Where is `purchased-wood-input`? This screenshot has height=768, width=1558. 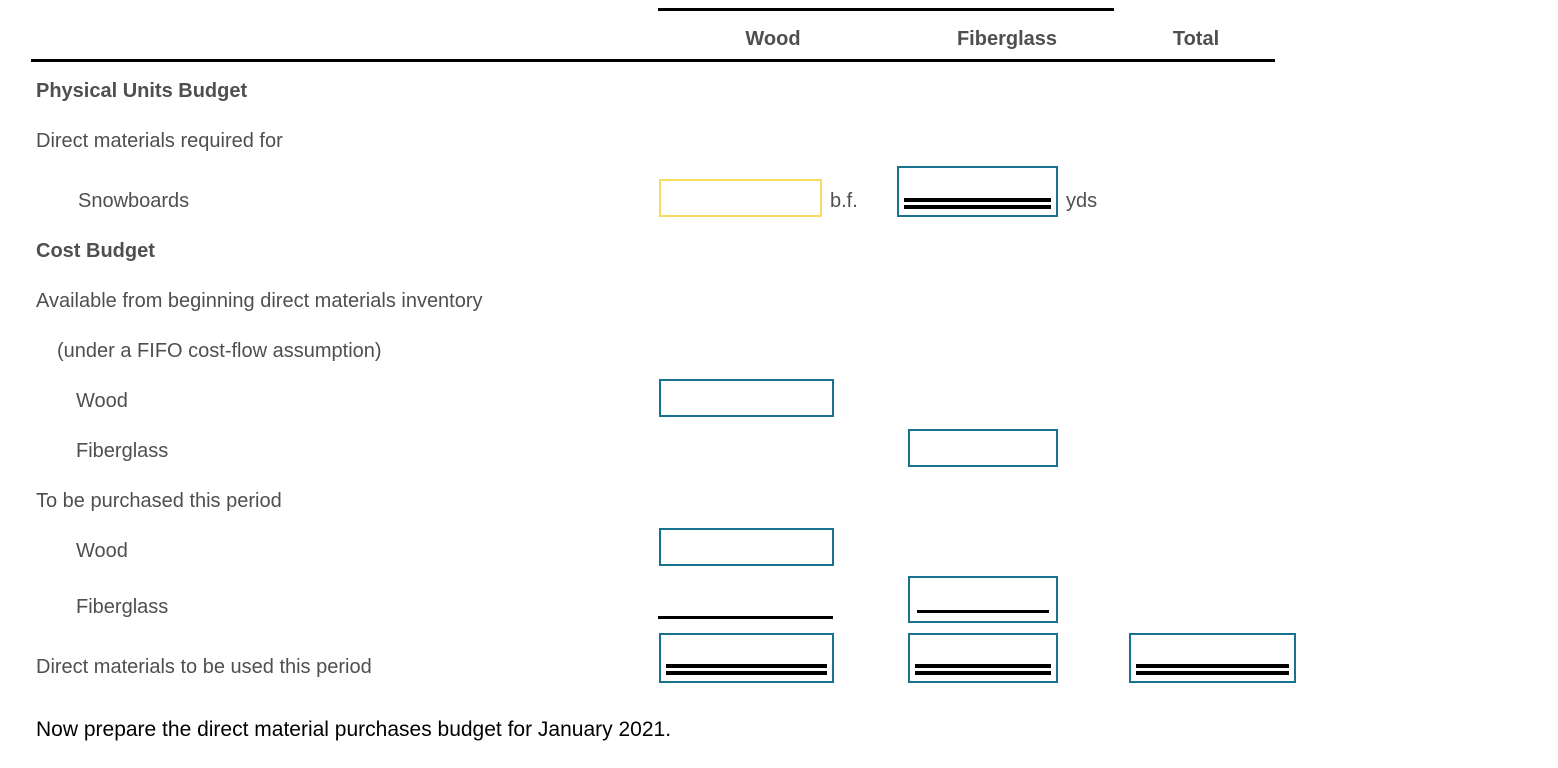
purchased-wood-input is located at coordinates (746, 547).